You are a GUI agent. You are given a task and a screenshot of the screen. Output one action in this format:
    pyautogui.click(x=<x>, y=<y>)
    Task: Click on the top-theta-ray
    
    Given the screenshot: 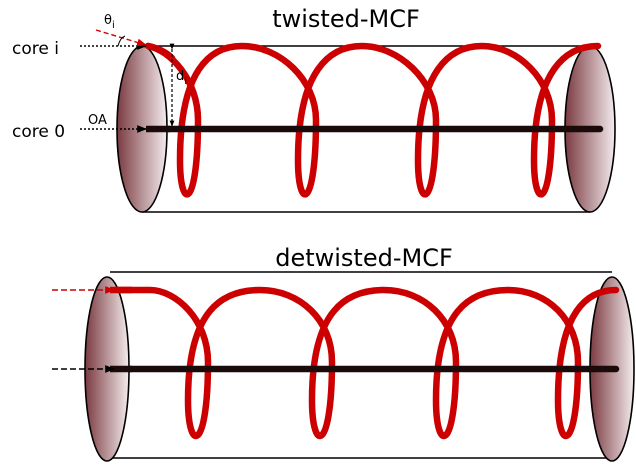 What is the action you would take?
    pyautogui.click(x=121, y=38)
    